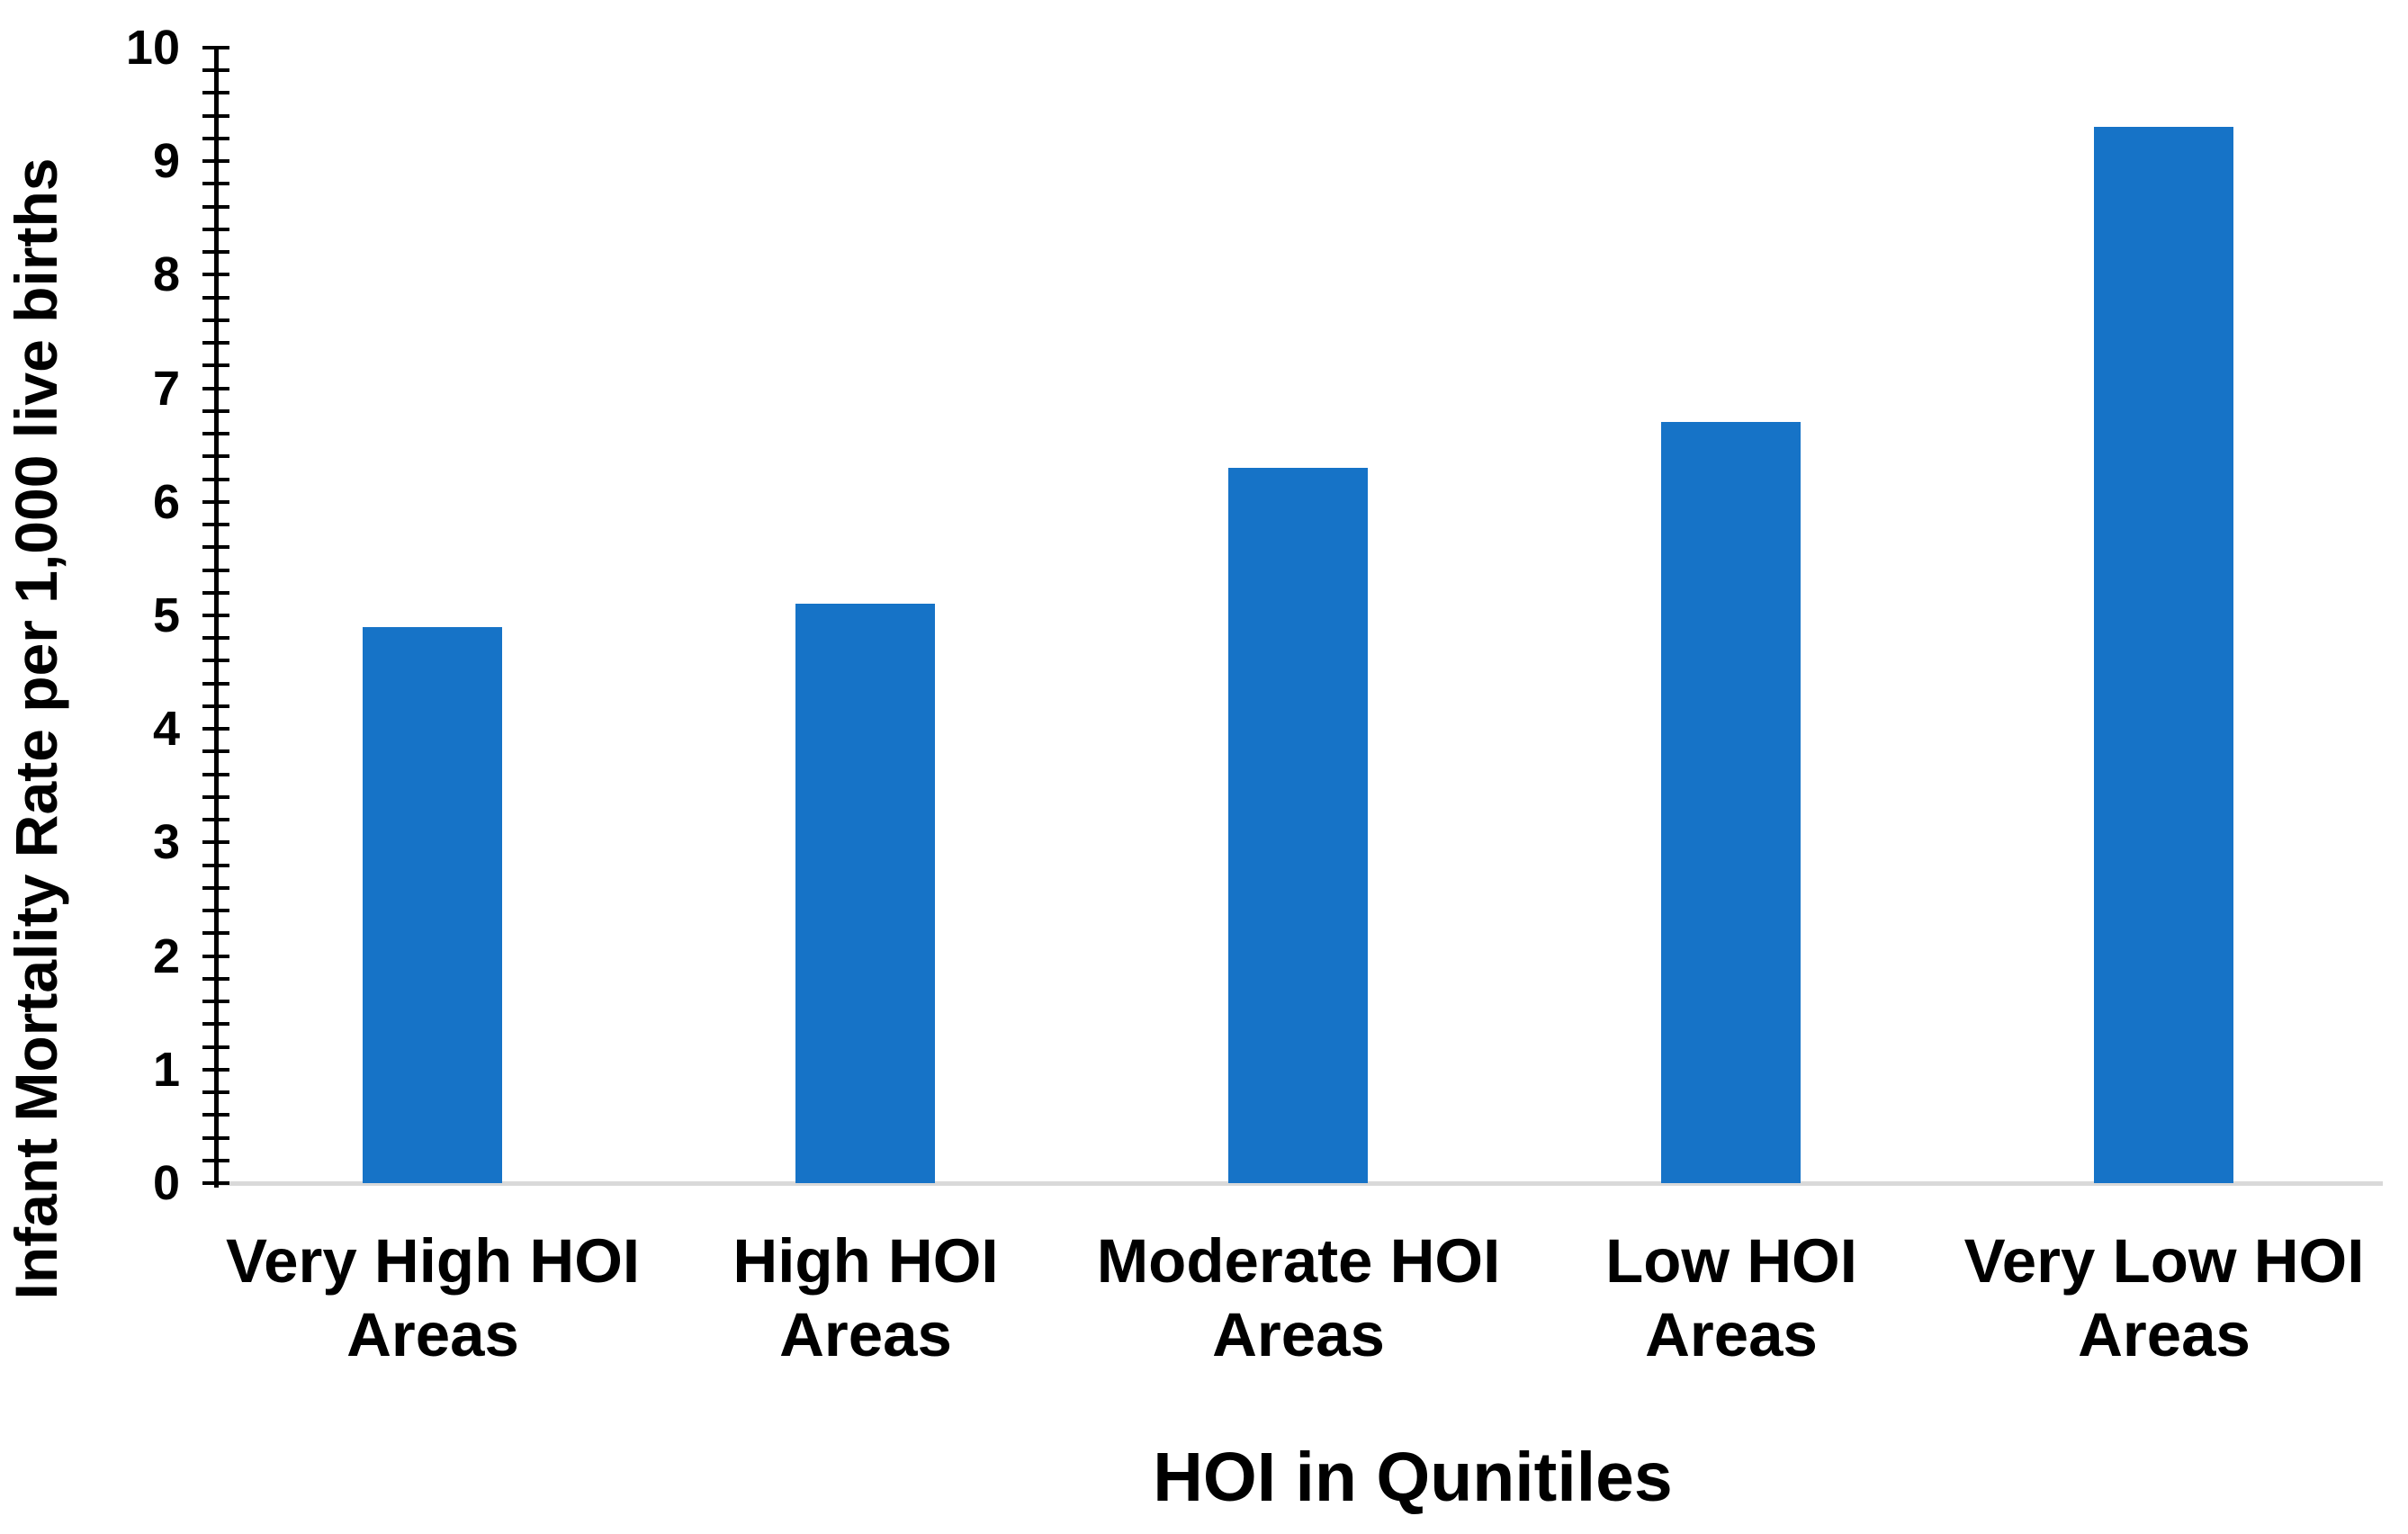  What do you see at coordinates (1299, 1183) in the screenshot?
I see `x-axis-baseline` at bounding box center [1299, 1183].